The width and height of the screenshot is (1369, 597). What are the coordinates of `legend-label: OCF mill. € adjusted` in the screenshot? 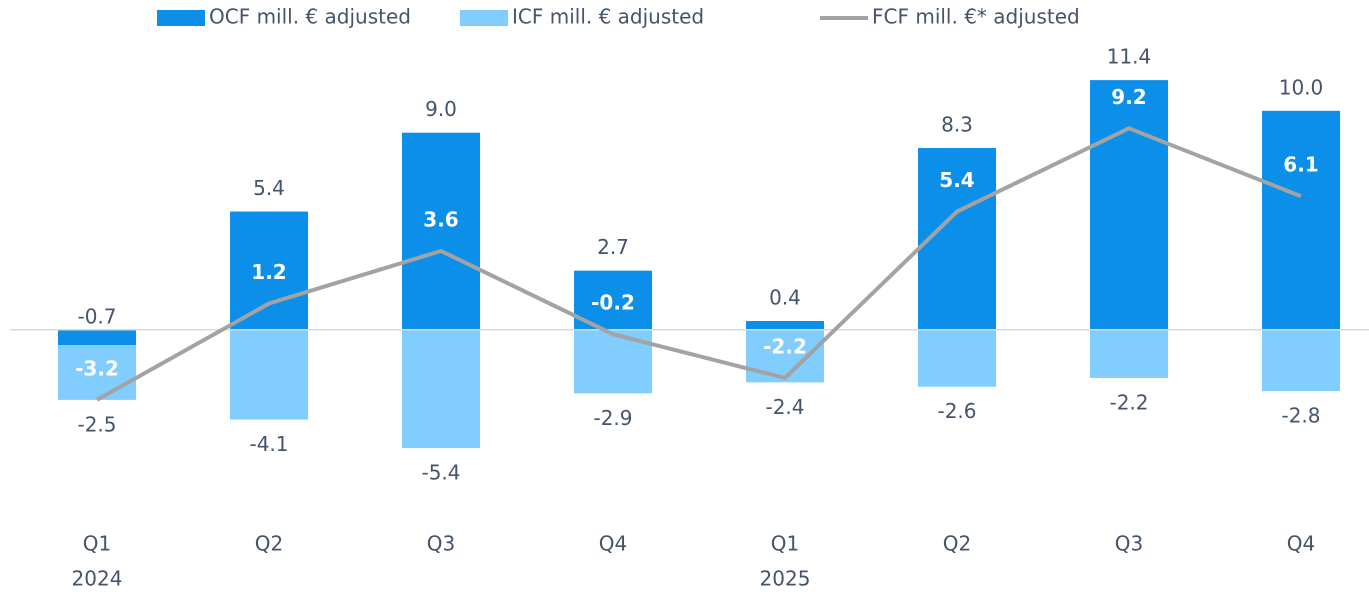 It's located at (310, 17).